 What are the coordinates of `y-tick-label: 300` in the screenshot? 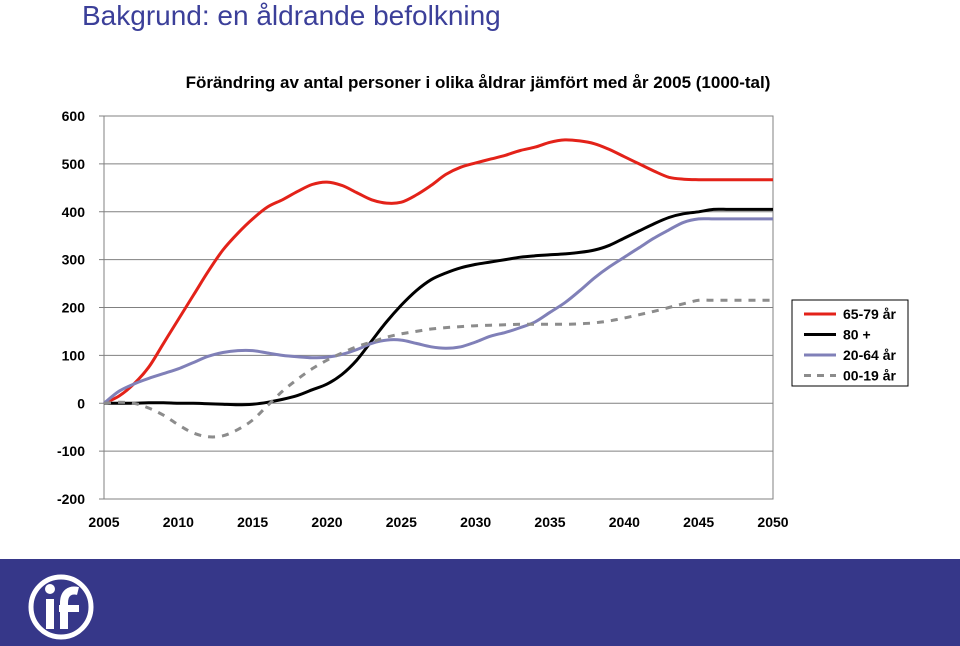 It's located at (74, 260).